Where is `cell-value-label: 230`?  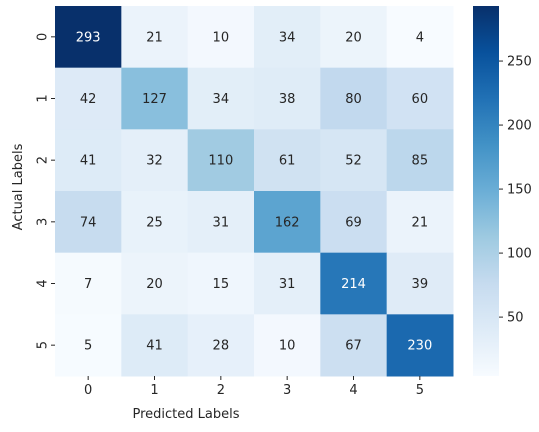
cell-value-label: 230 is located at coordinates (419, 346).